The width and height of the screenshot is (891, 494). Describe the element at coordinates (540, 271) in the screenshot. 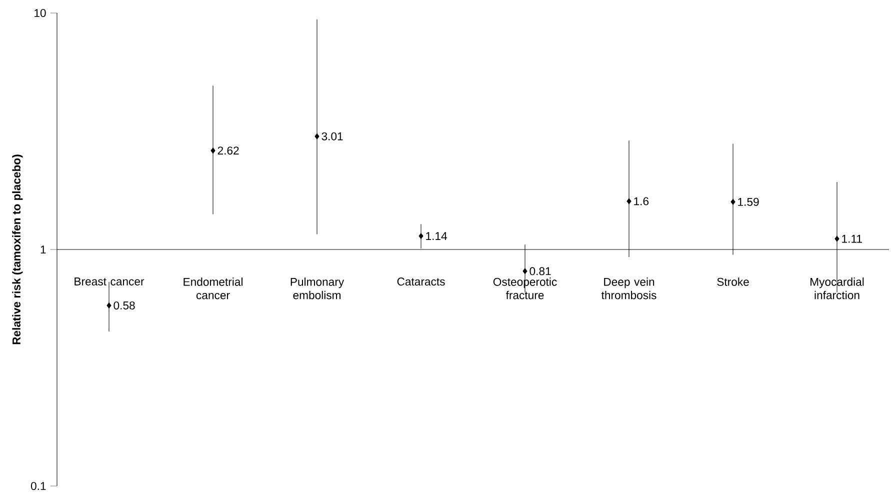

I see `data-label: 0.81` at that location.